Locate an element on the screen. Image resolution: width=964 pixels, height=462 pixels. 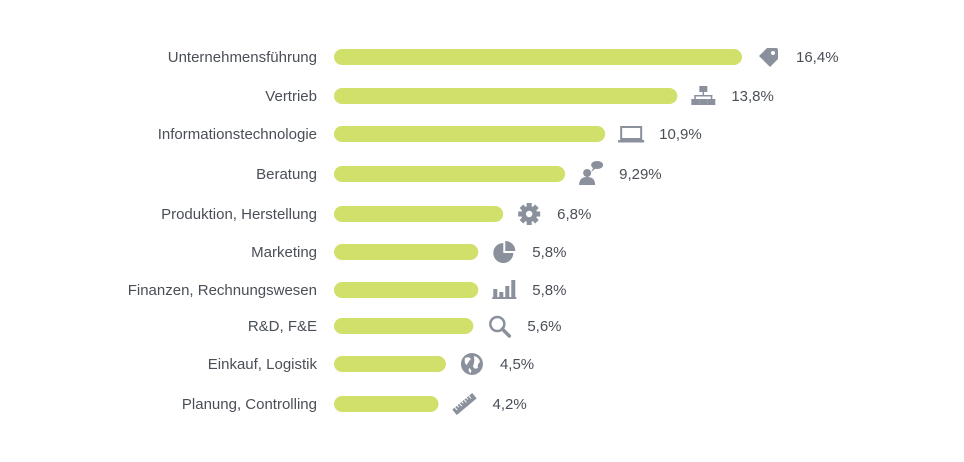
value-label: 4,5% is located at coordinates (517, 364).